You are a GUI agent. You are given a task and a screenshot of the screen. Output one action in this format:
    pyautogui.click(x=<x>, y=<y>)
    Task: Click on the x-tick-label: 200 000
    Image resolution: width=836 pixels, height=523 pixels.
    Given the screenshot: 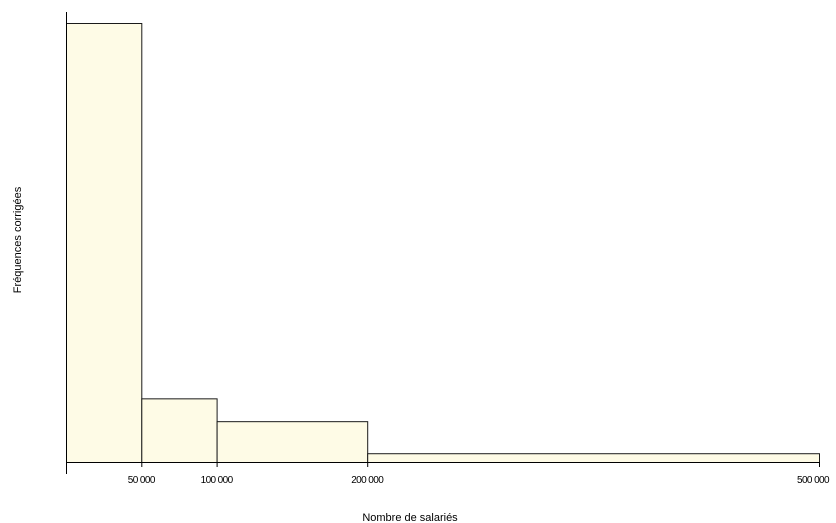 What is the action you would take?
    pyautogui.click(x=367, y=480)
    